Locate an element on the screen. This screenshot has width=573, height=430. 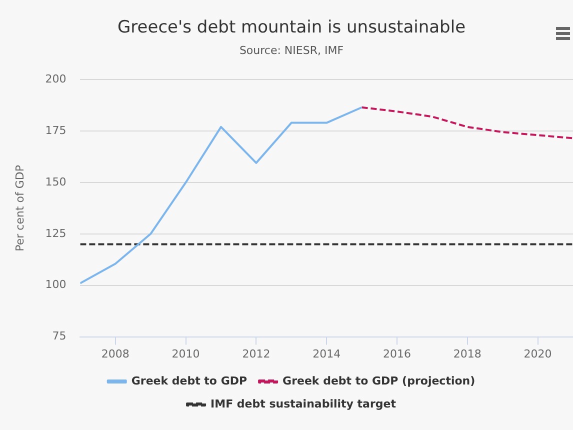
y-tick-label: 175 is located at coordinates (55, 130).